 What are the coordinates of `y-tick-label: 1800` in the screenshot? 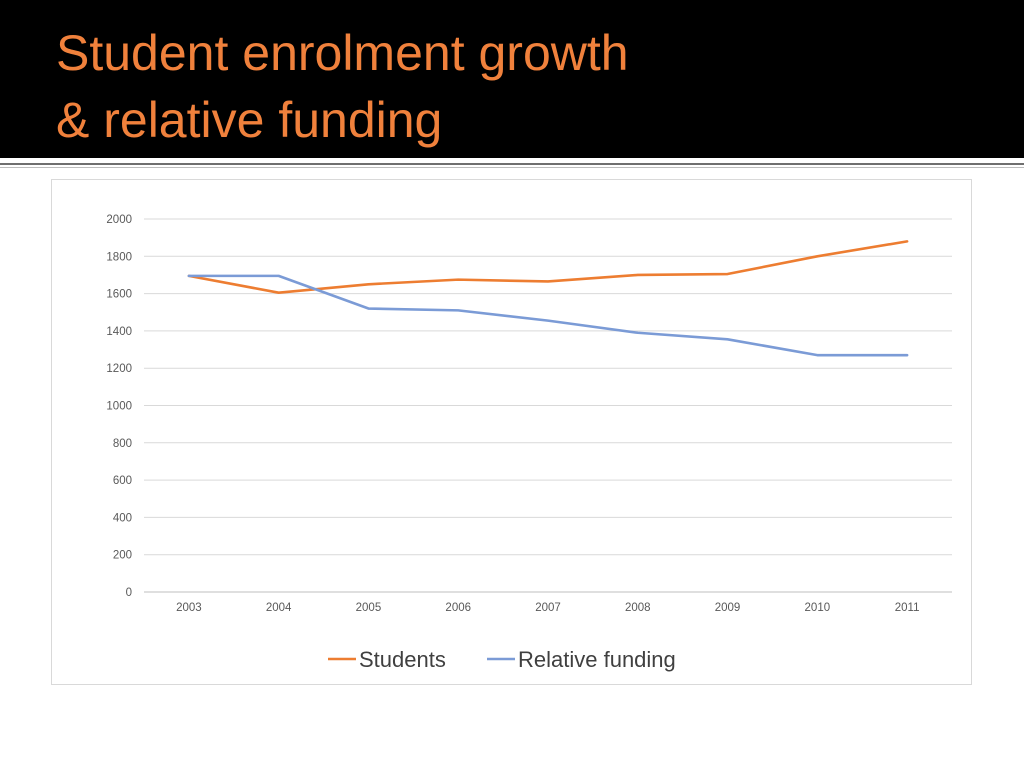 It's located at (119, 257).